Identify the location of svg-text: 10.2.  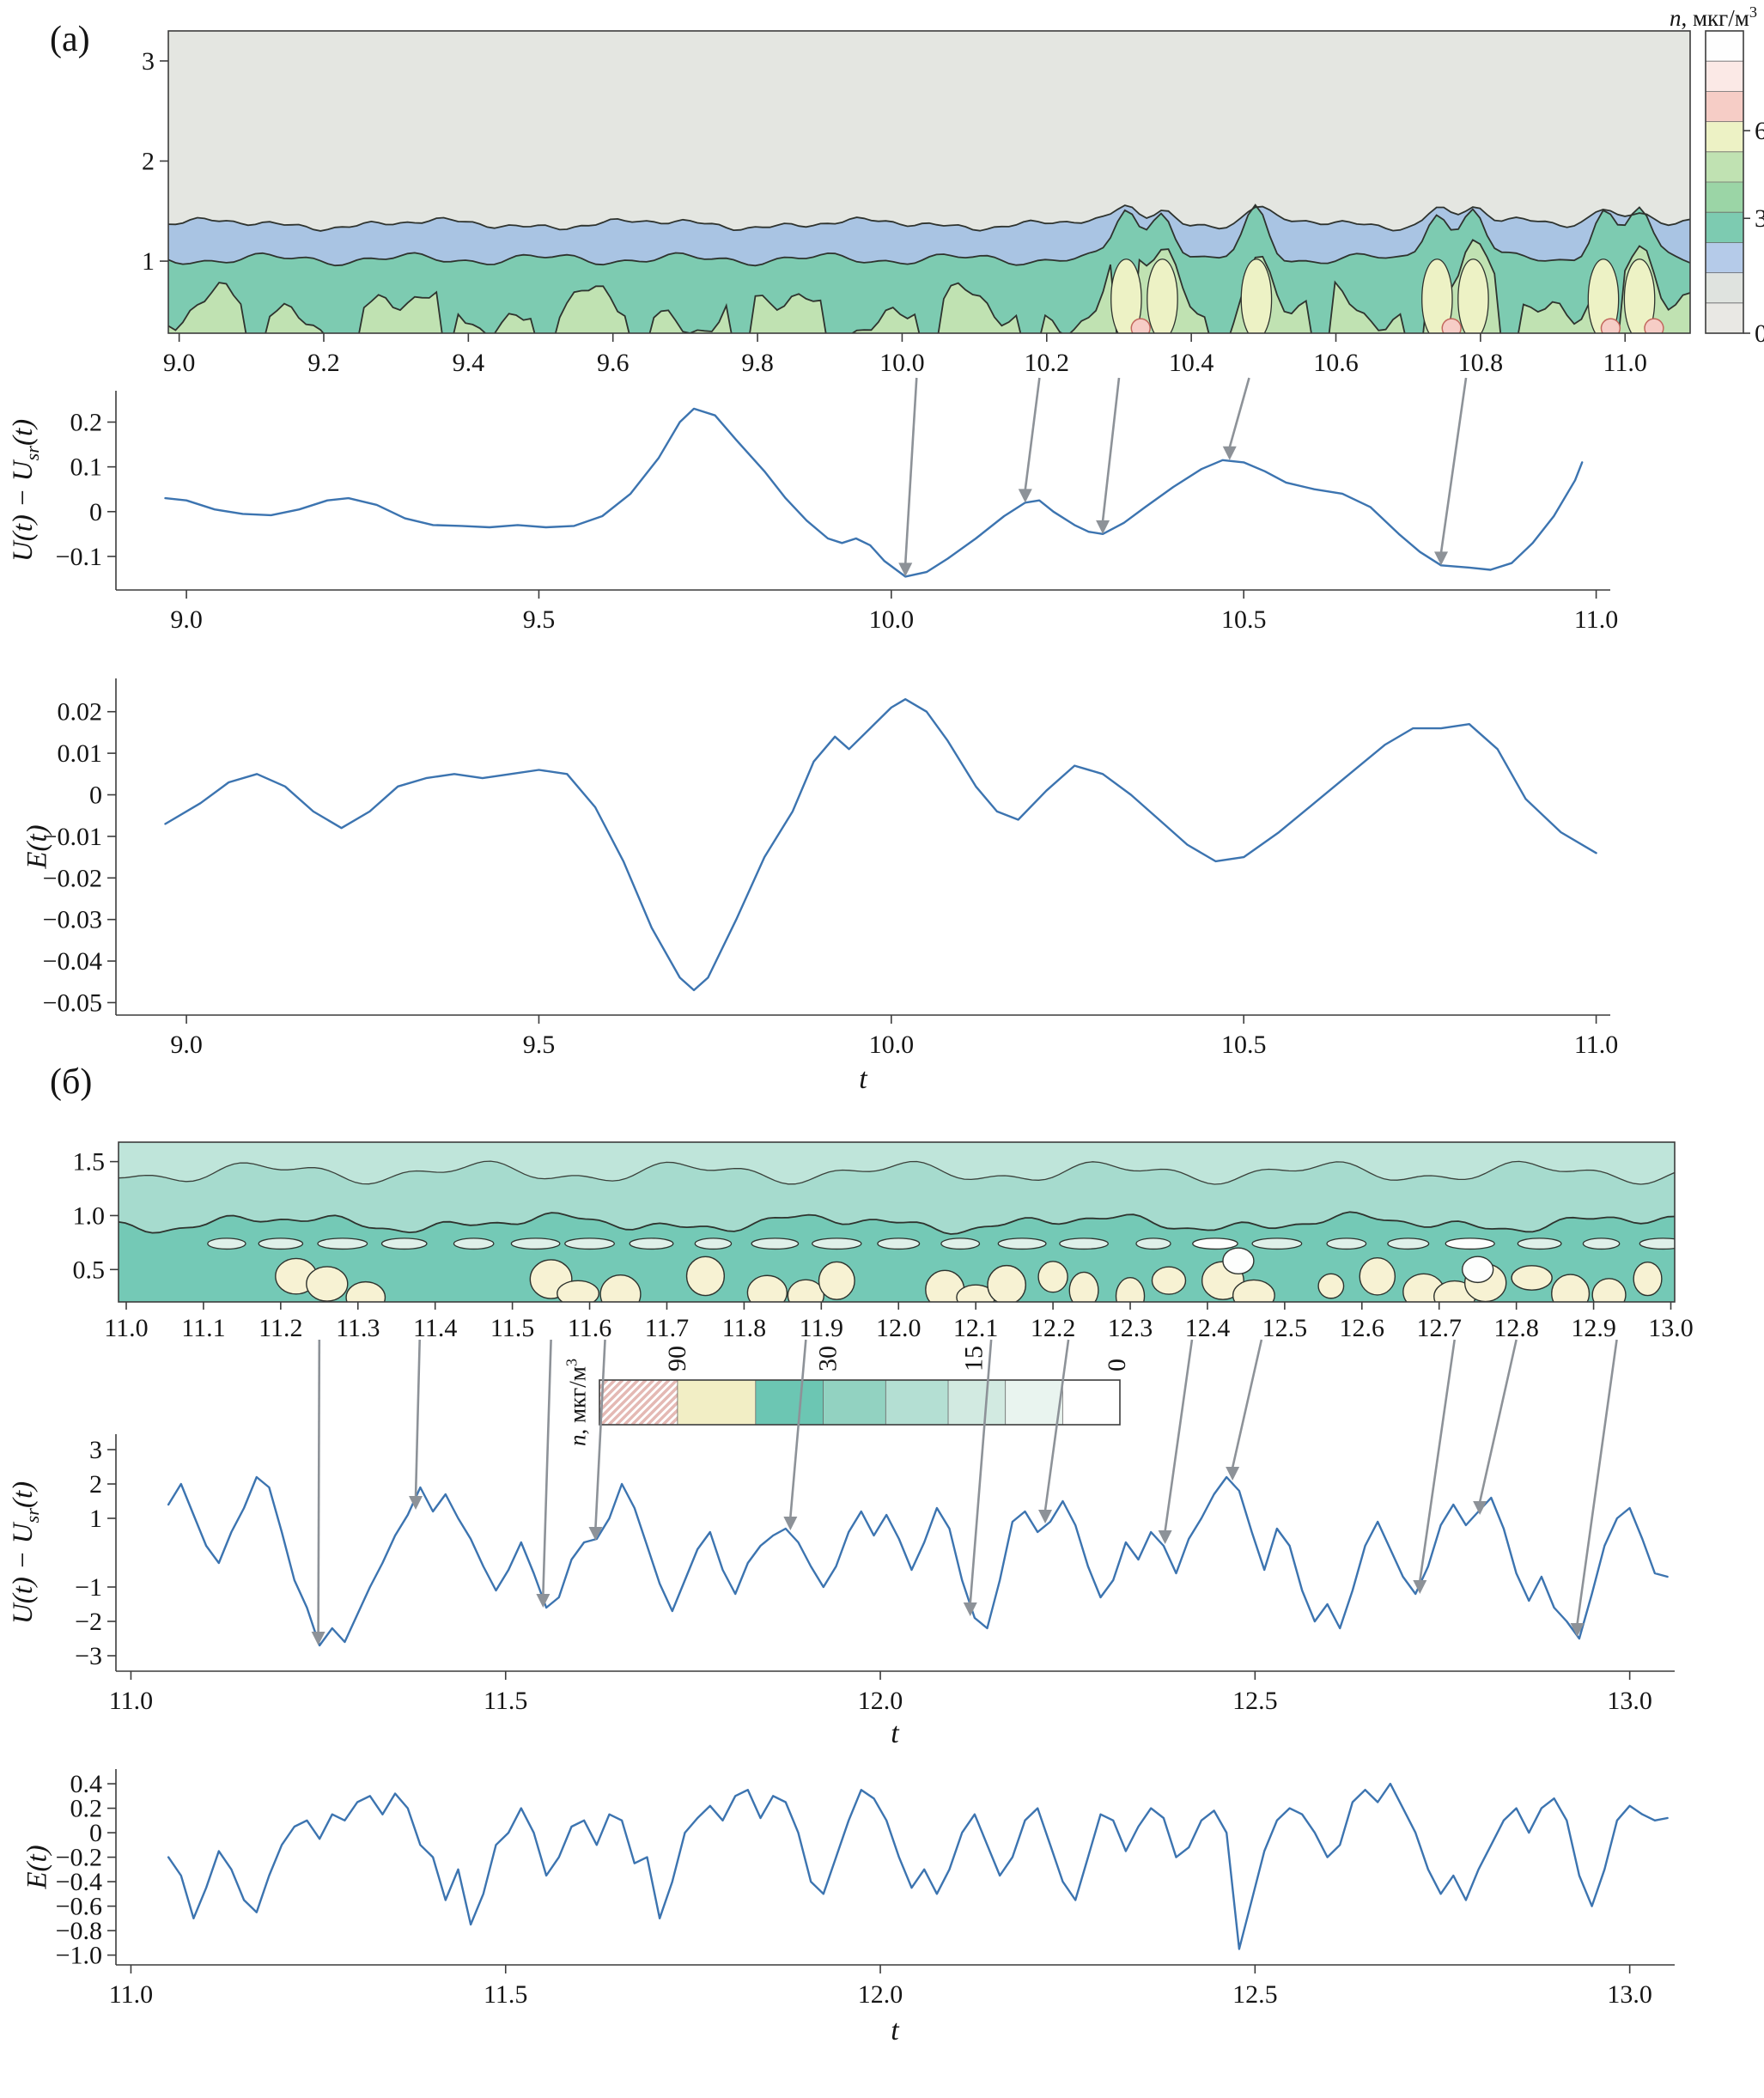
(1047, 363).